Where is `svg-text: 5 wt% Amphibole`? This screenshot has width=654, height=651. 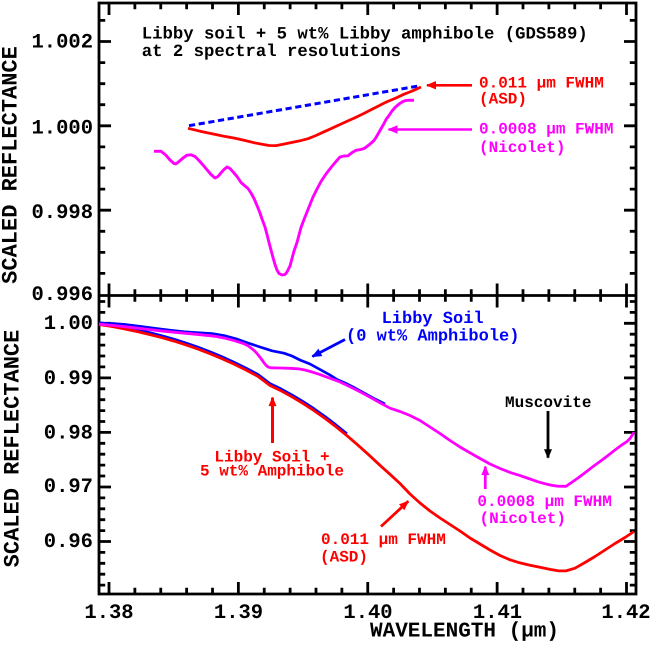 svg-text: 5 wt% Amphibole is located at coordinates (272, 472).